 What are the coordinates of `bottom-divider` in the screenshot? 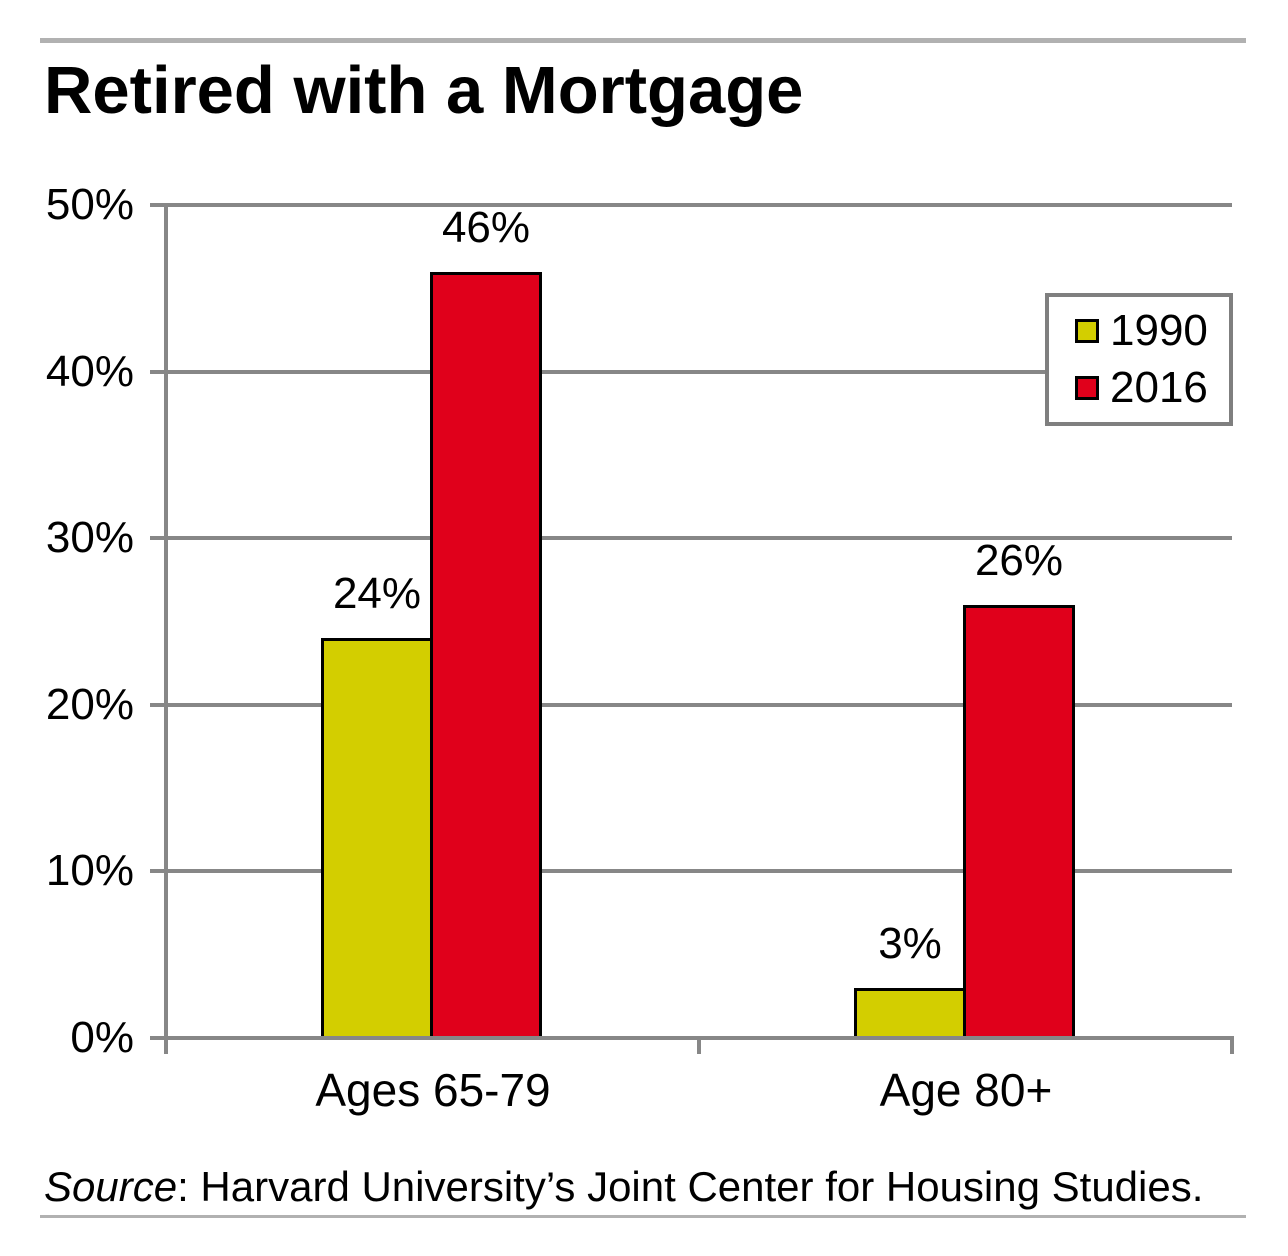 It's located at (643, 1216).